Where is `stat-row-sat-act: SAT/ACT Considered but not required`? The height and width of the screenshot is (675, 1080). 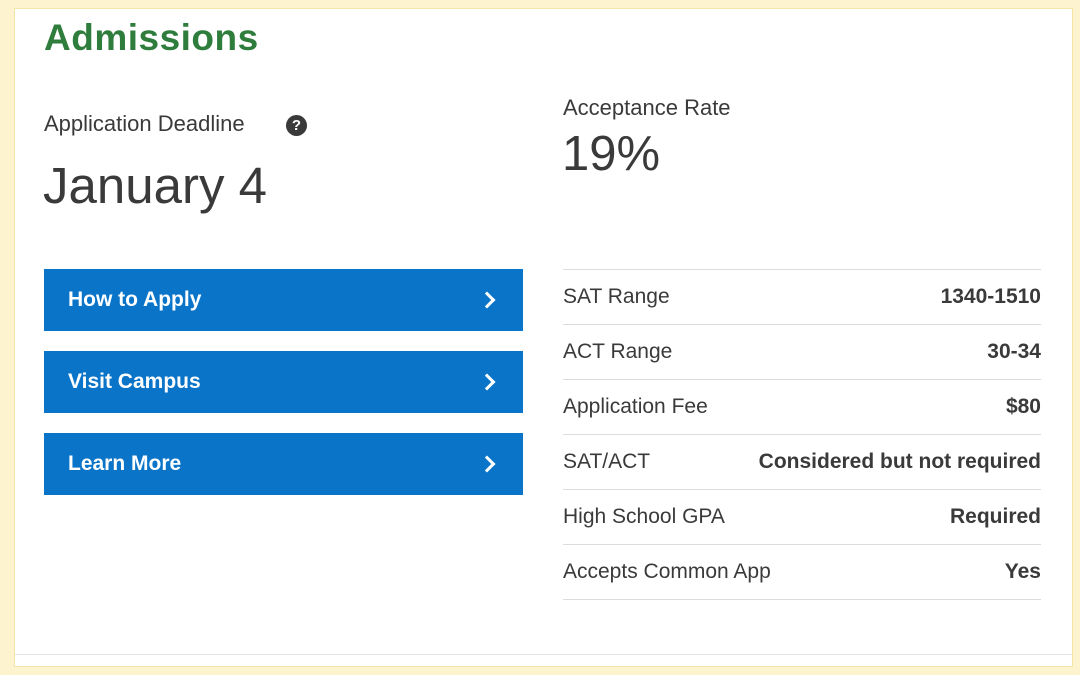 stat-row-sat-act: SAT/ACT Considered but not required is located at coordinates (802, 462).